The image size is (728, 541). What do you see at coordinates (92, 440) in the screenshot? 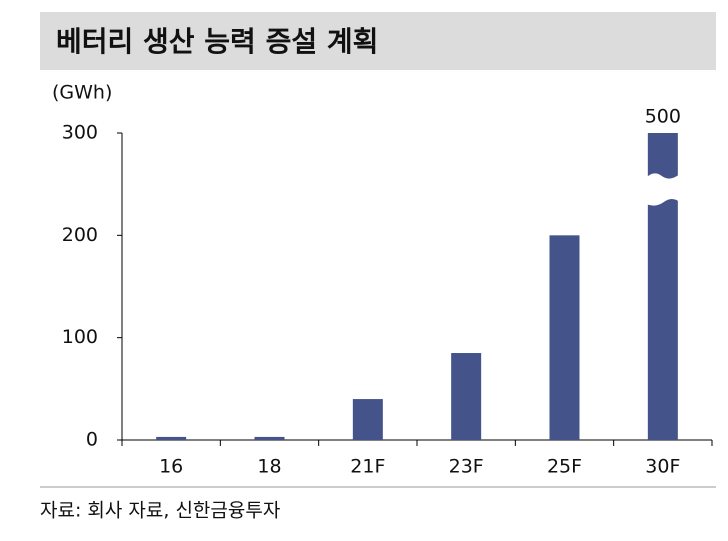
I see `y-tick-label: 0` at bounding box center [92, 440].